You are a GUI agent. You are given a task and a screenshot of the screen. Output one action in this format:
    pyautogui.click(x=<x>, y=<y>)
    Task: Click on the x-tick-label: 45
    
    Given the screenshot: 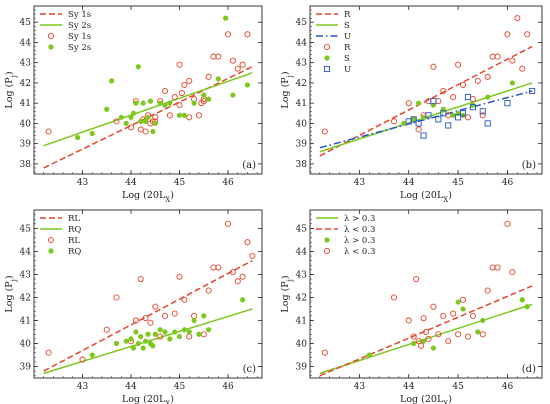 What is the action you would take?
    pyautogui.click(x=458, y=183)
    